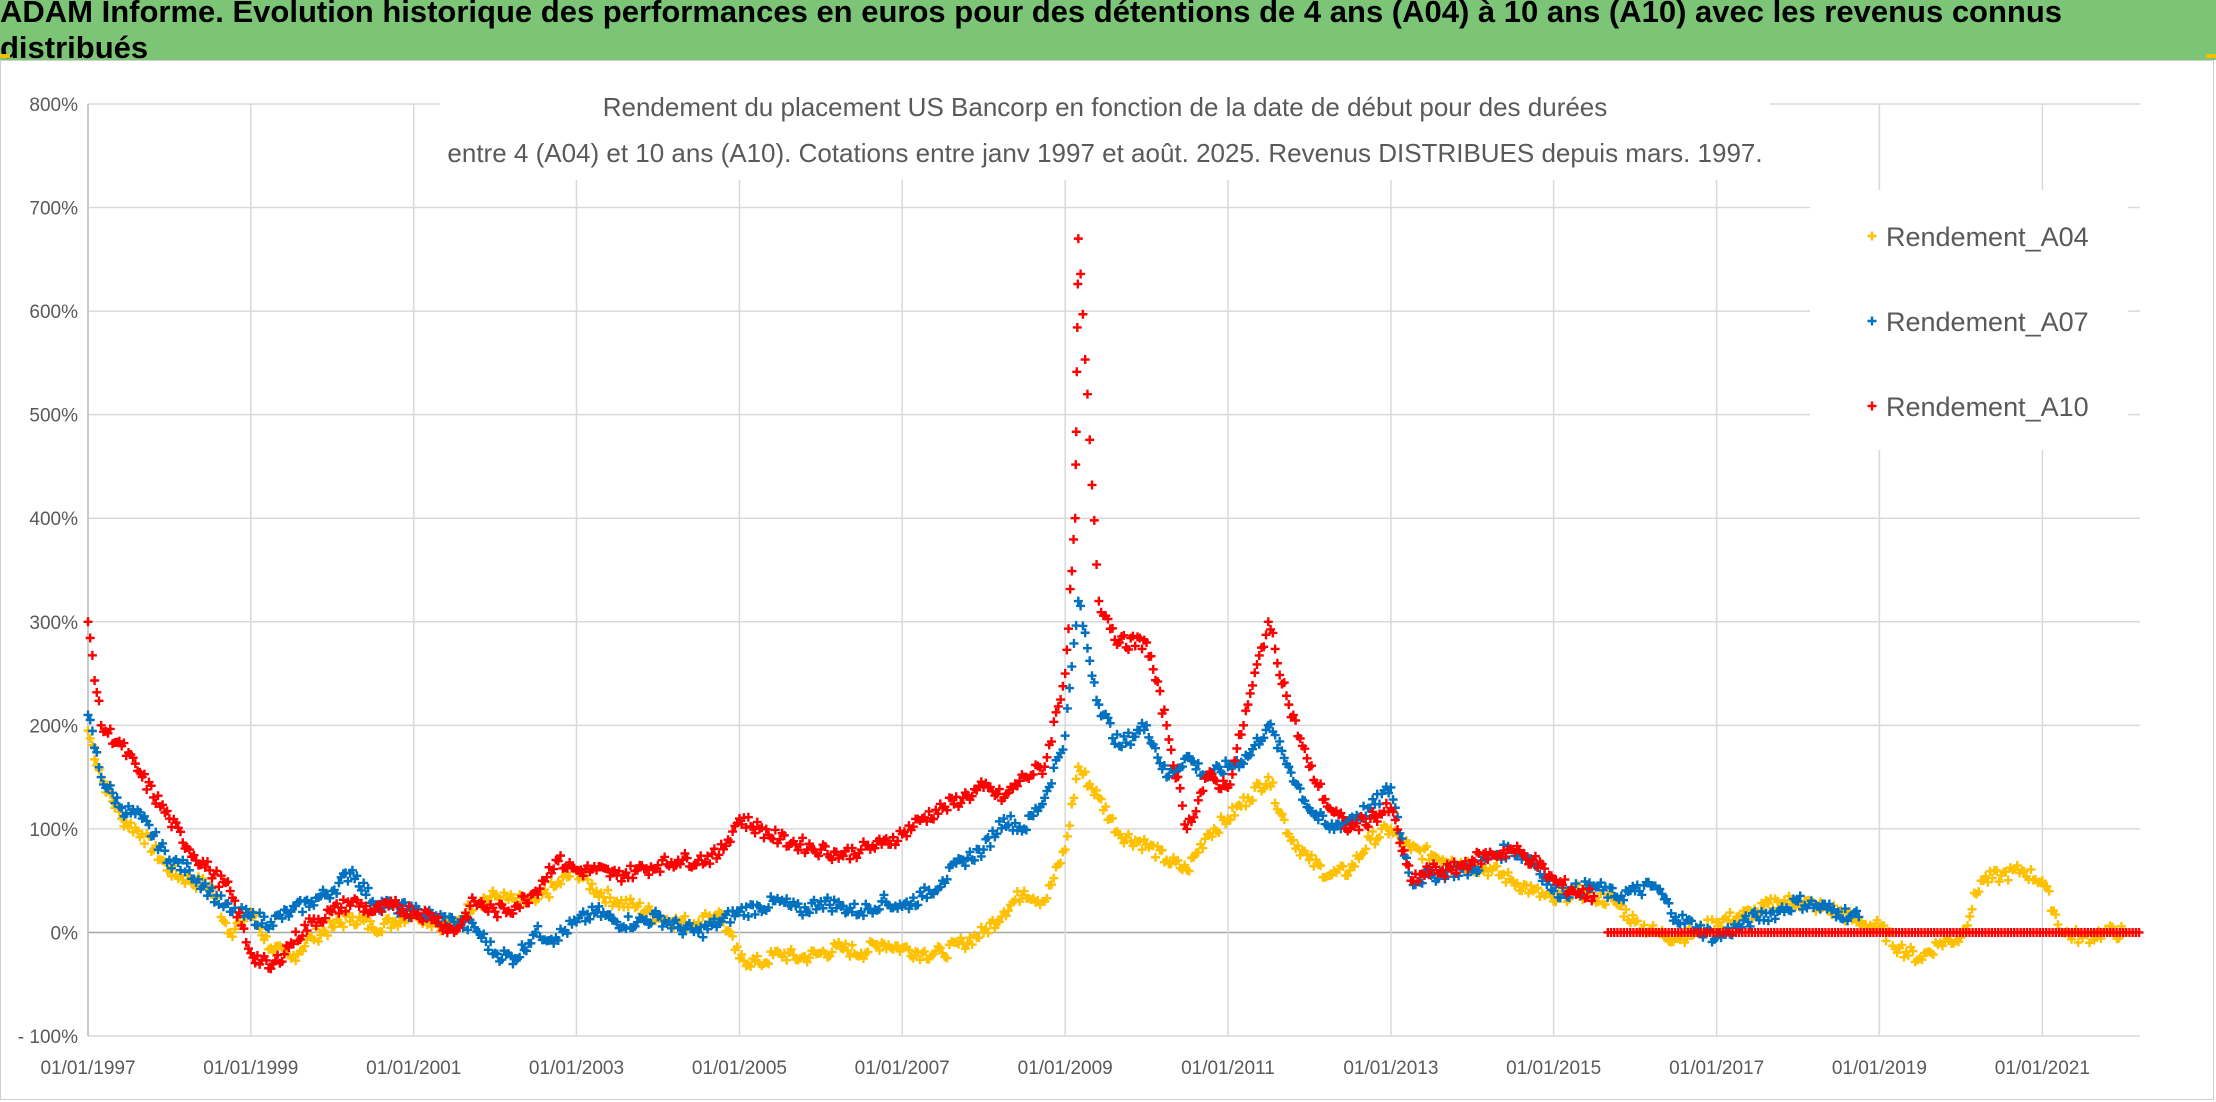  Describe the element at coordinates (1872, 236) in the screenshot. I see `legend-marker` at that location.